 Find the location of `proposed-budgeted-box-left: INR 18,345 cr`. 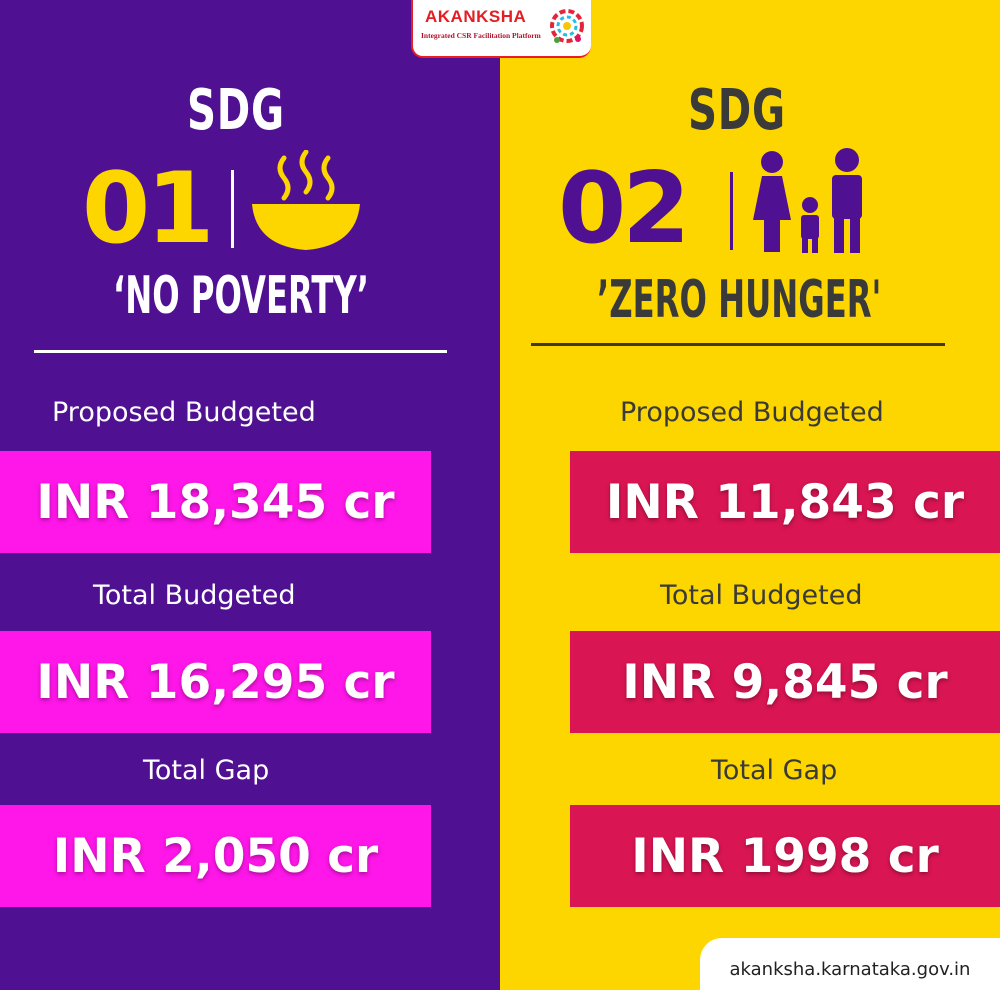

proposed-budgeted-box-left: INR 18,345 cr is located at coordinates (215, 502).